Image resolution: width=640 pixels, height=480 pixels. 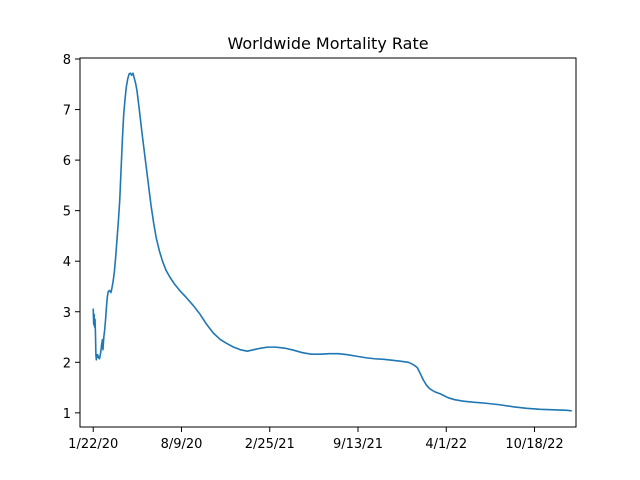 I want to click on x-tick-label: 1/22/20, so click(x=93, y=444).